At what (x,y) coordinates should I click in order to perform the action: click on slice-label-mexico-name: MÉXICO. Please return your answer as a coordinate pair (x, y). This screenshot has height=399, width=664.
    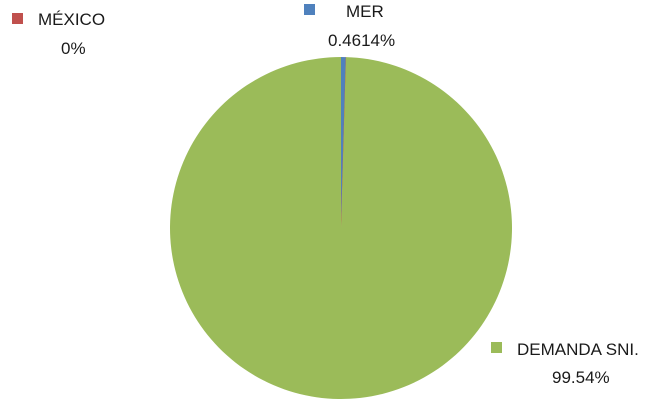
    Looking at the image, I should click on (71, 19).